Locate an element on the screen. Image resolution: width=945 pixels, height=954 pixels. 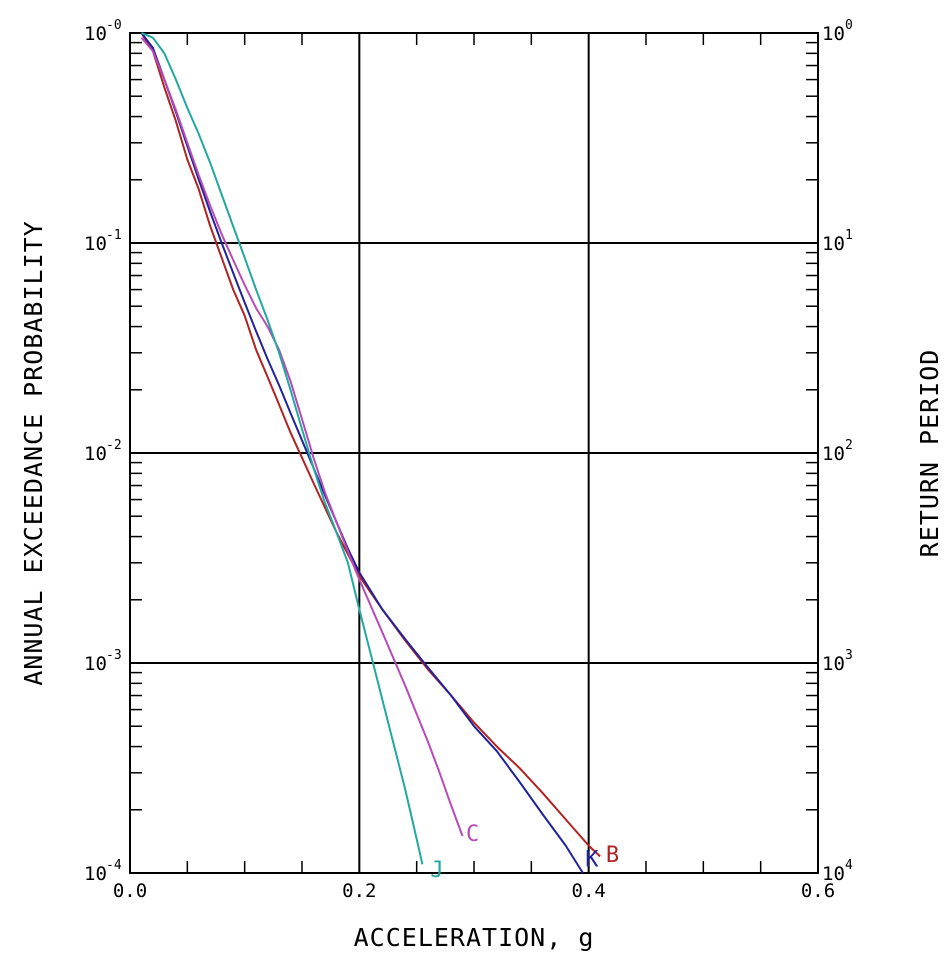
curve-label-c: C is located at coordinates (472, 834).